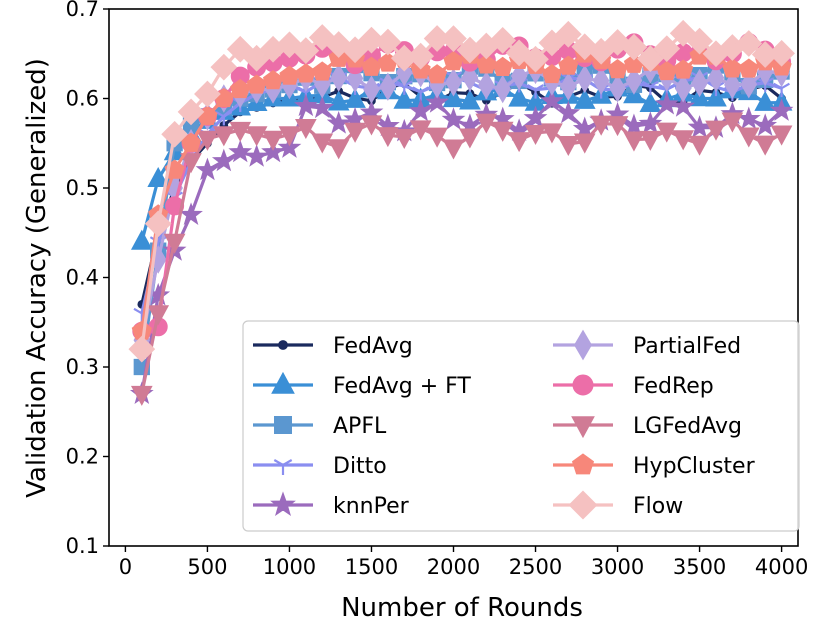  I want to click on legend-item: HypCluster, so click(654, 466).